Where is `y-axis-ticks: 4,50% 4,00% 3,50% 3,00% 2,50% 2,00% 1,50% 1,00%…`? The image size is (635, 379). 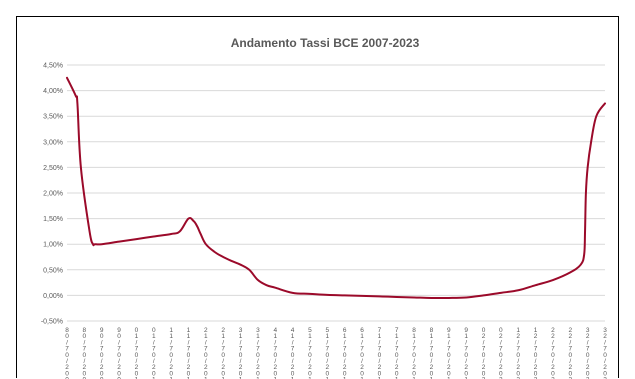
y-axis-ticks: 4,50% 4,00% 3,50% 3,00% 2,50% 2,00% 1,50% 1,00%… is located at coordinates (52, 194).